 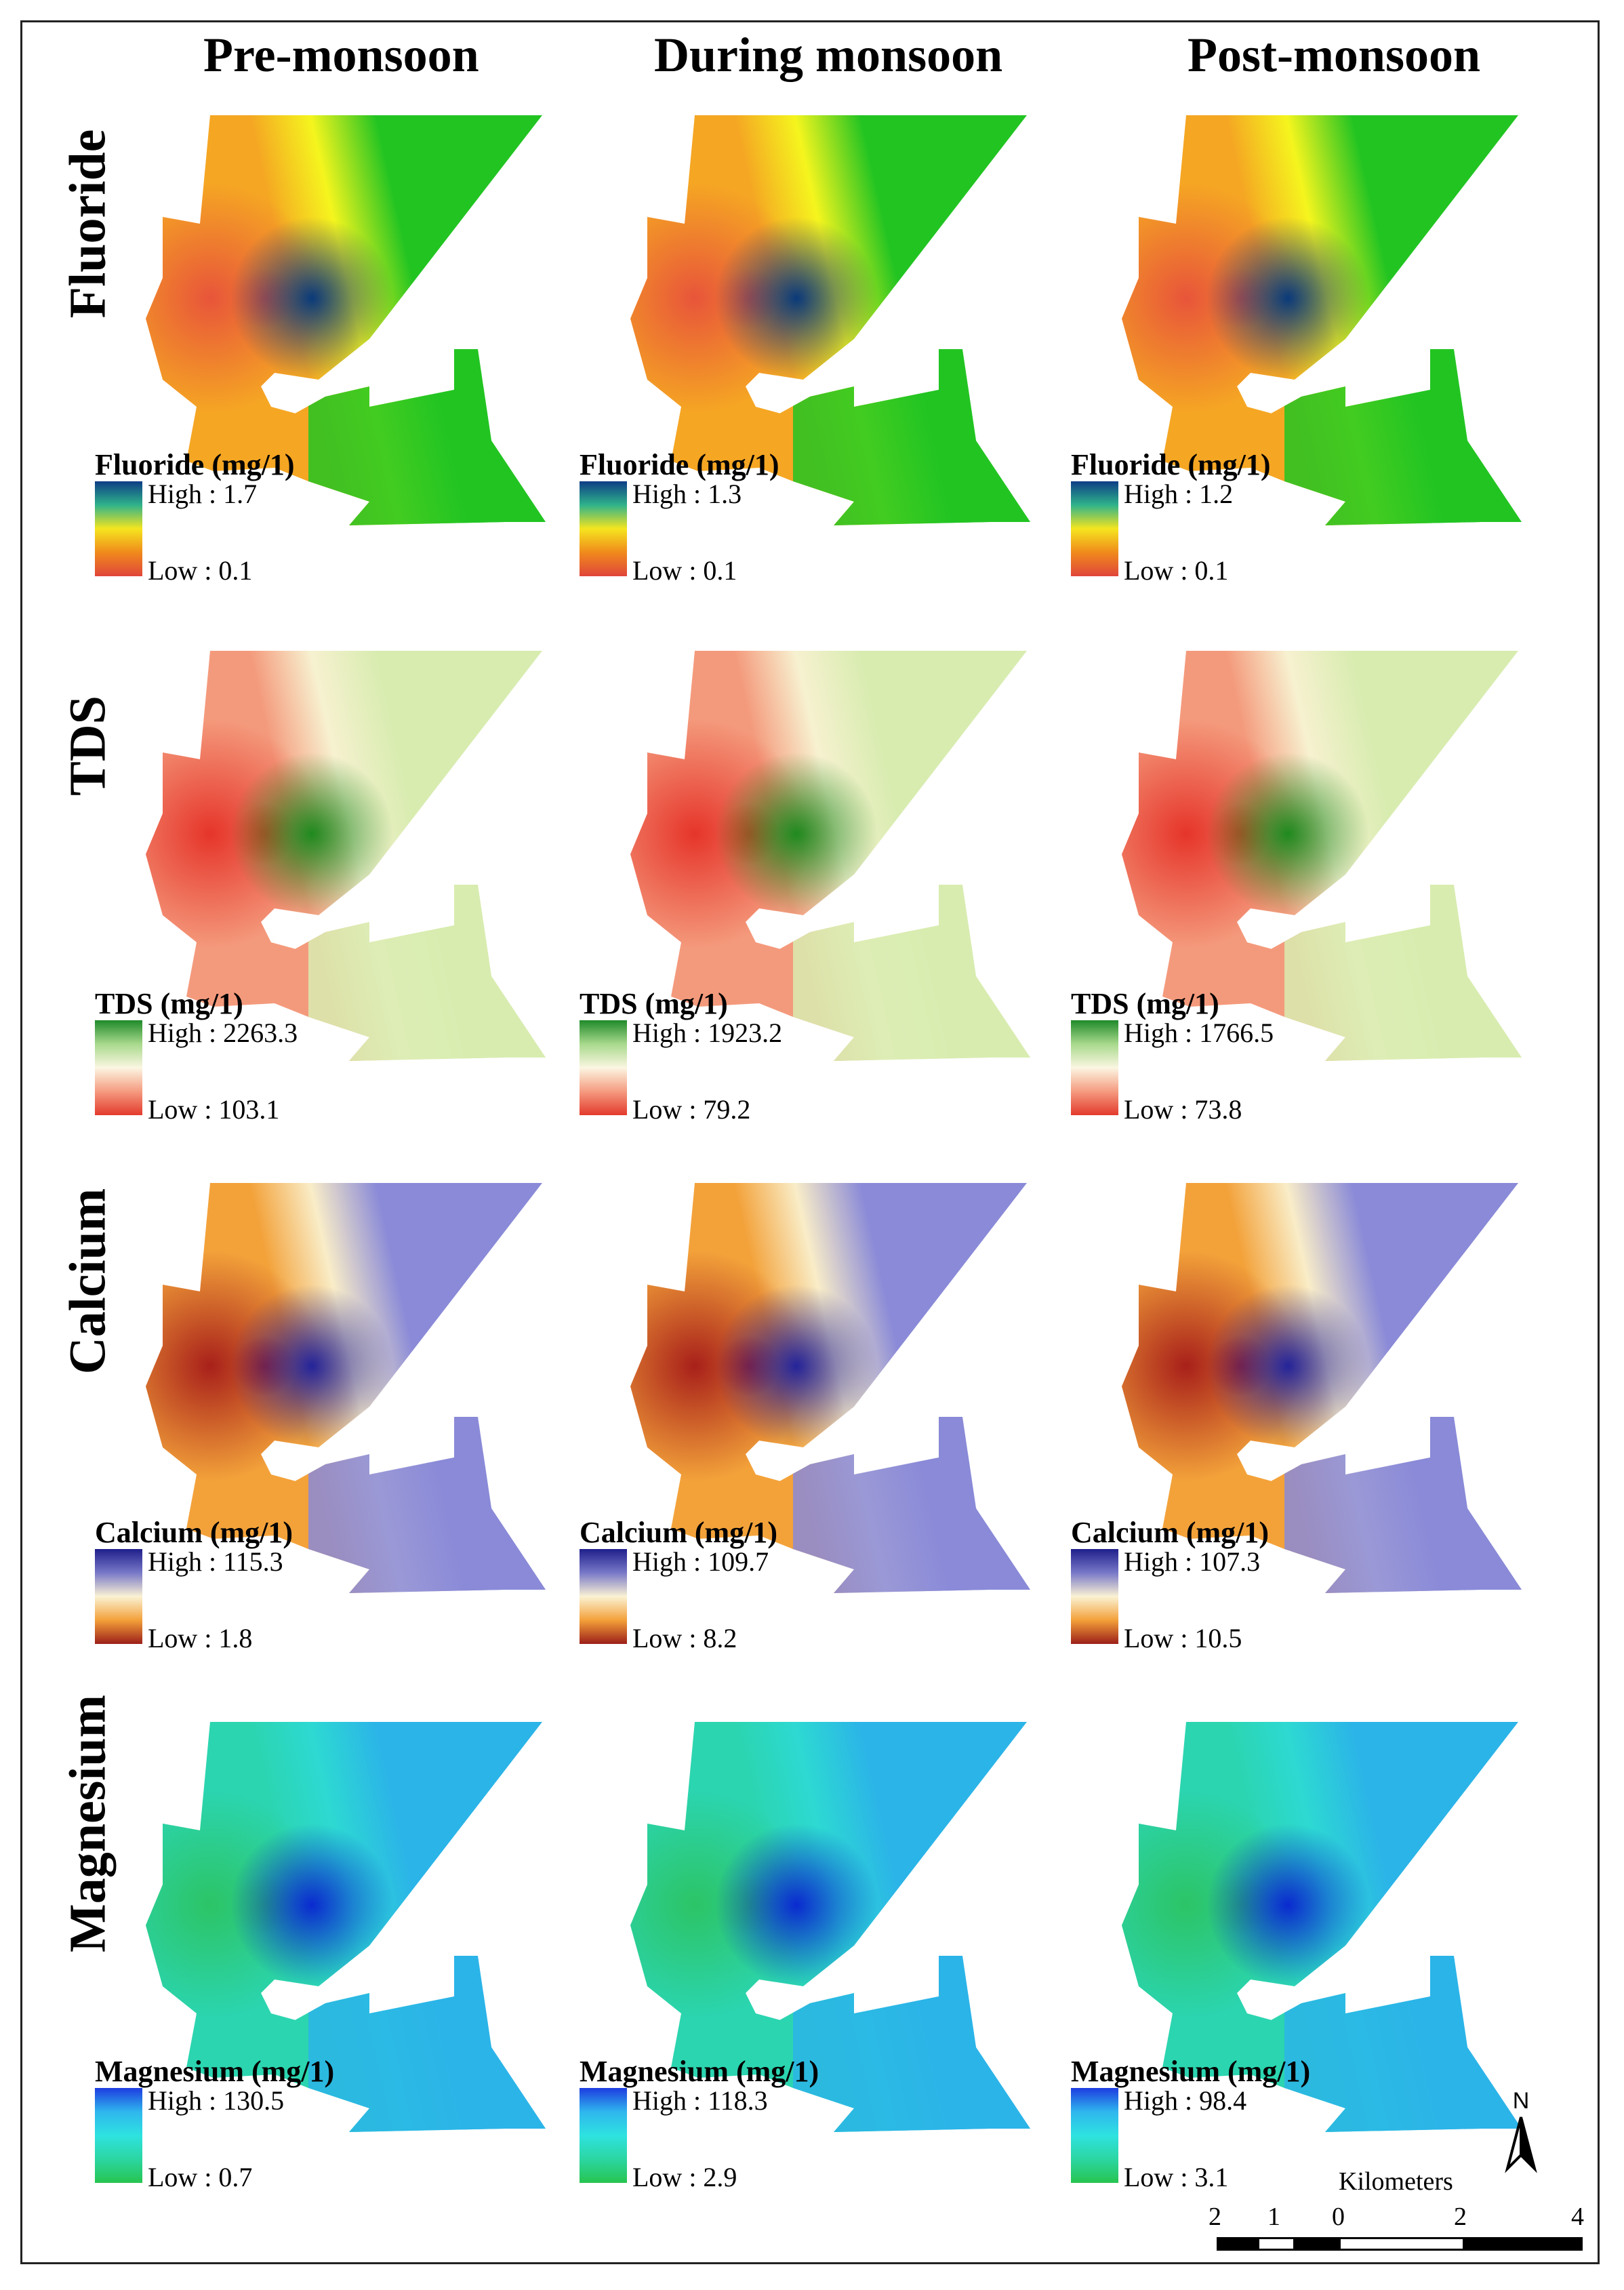 I want to click on legend-low-label: Low : 3.1, so click(x=1176, y=2177).